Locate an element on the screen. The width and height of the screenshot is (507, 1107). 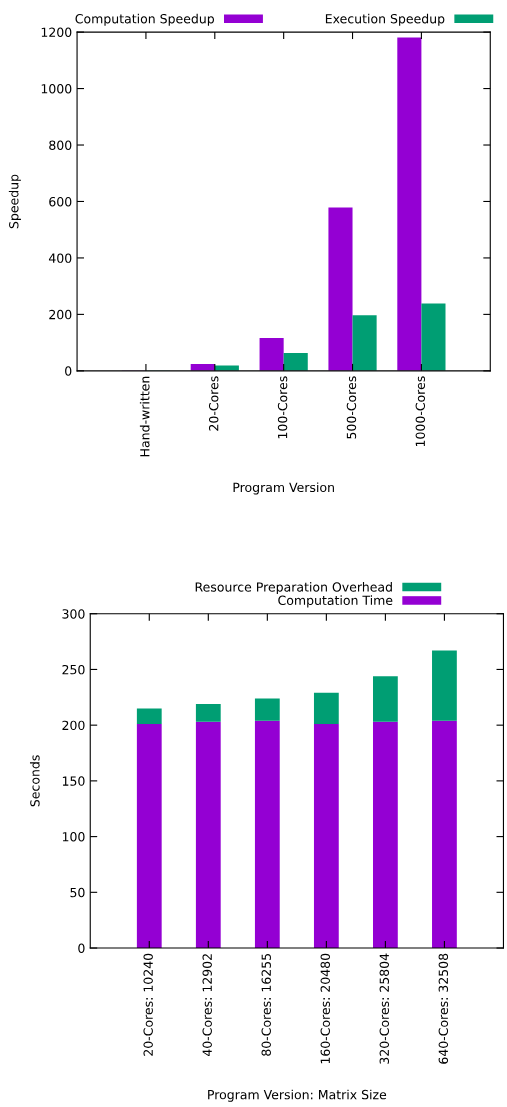
y-tick-label: 100 is located at coordinates (73, 837).